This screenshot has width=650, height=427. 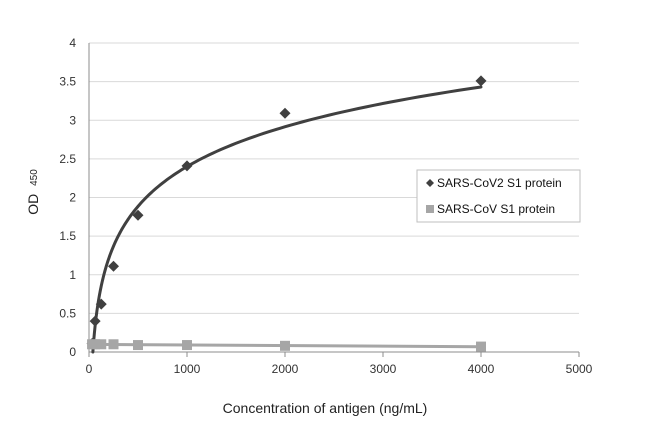 What do you see at coordinates (34, 177) in the screenshot?
I see `y-axis-title-subscript: 450` at bounding box center [34, 177].